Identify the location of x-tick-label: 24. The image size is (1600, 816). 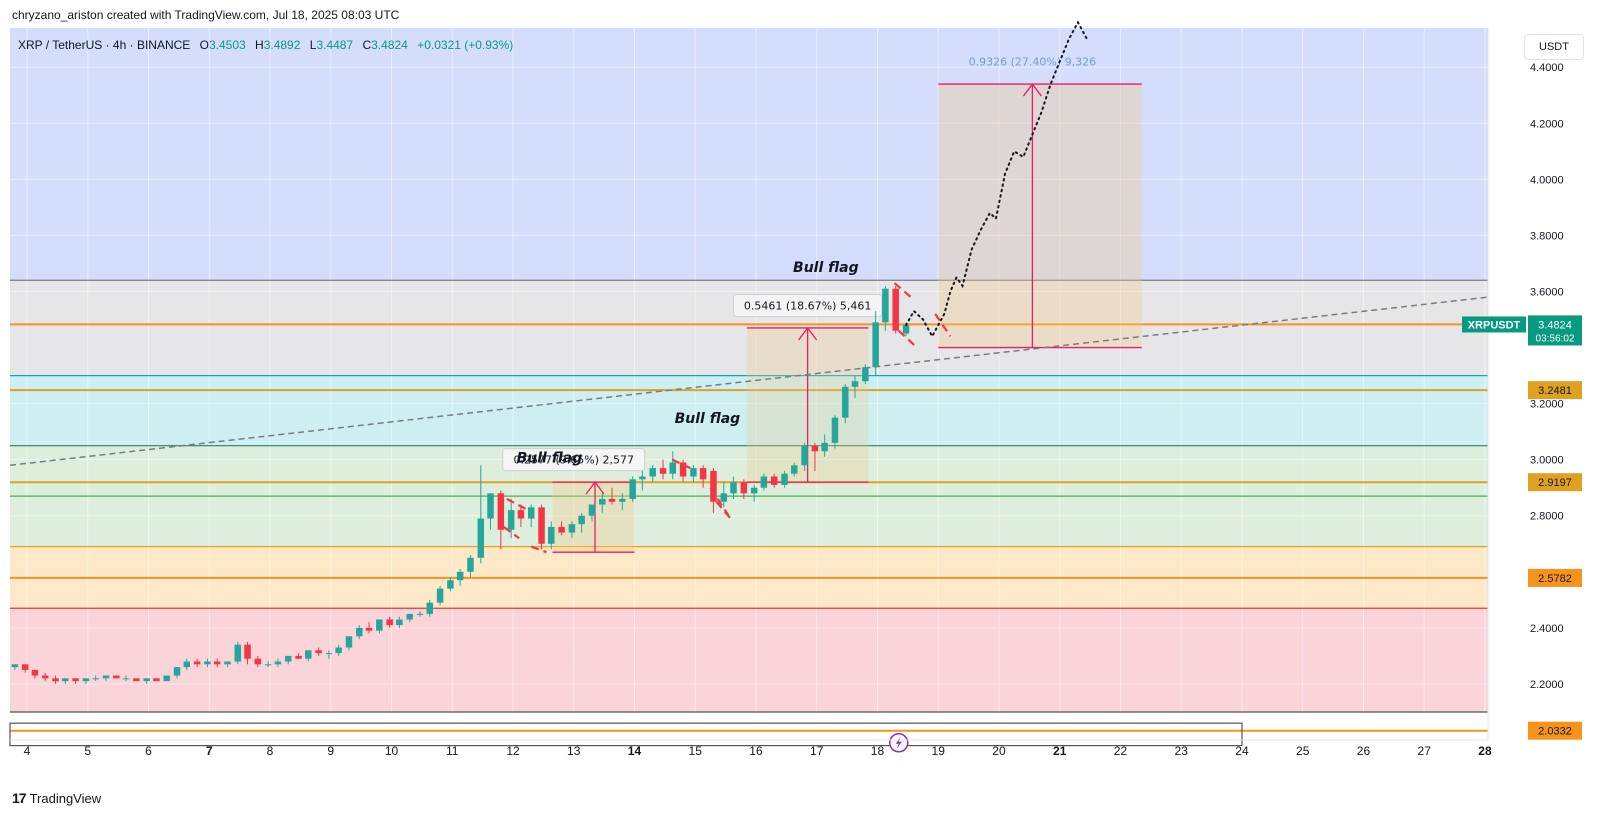
(1242, 751).